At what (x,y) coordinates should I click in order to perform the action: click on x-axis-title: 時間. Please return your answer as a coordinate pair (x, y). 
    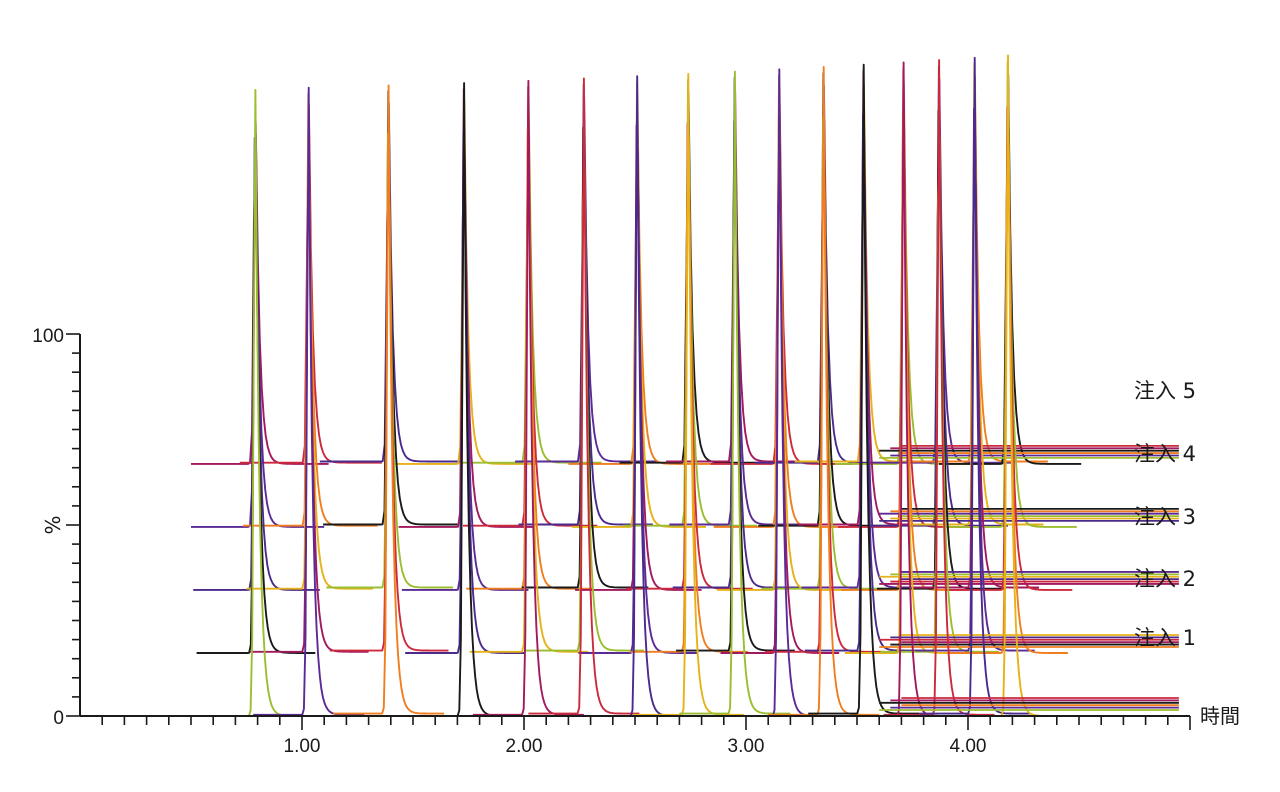
    Looking at the image, I should click on (1220, 716).